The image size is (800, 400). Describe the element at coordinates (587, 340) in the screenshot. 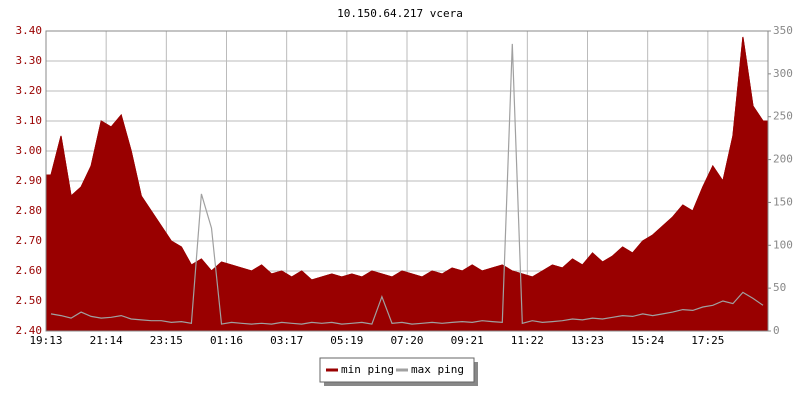

I see `x-tick-label: 13:23` at that location.